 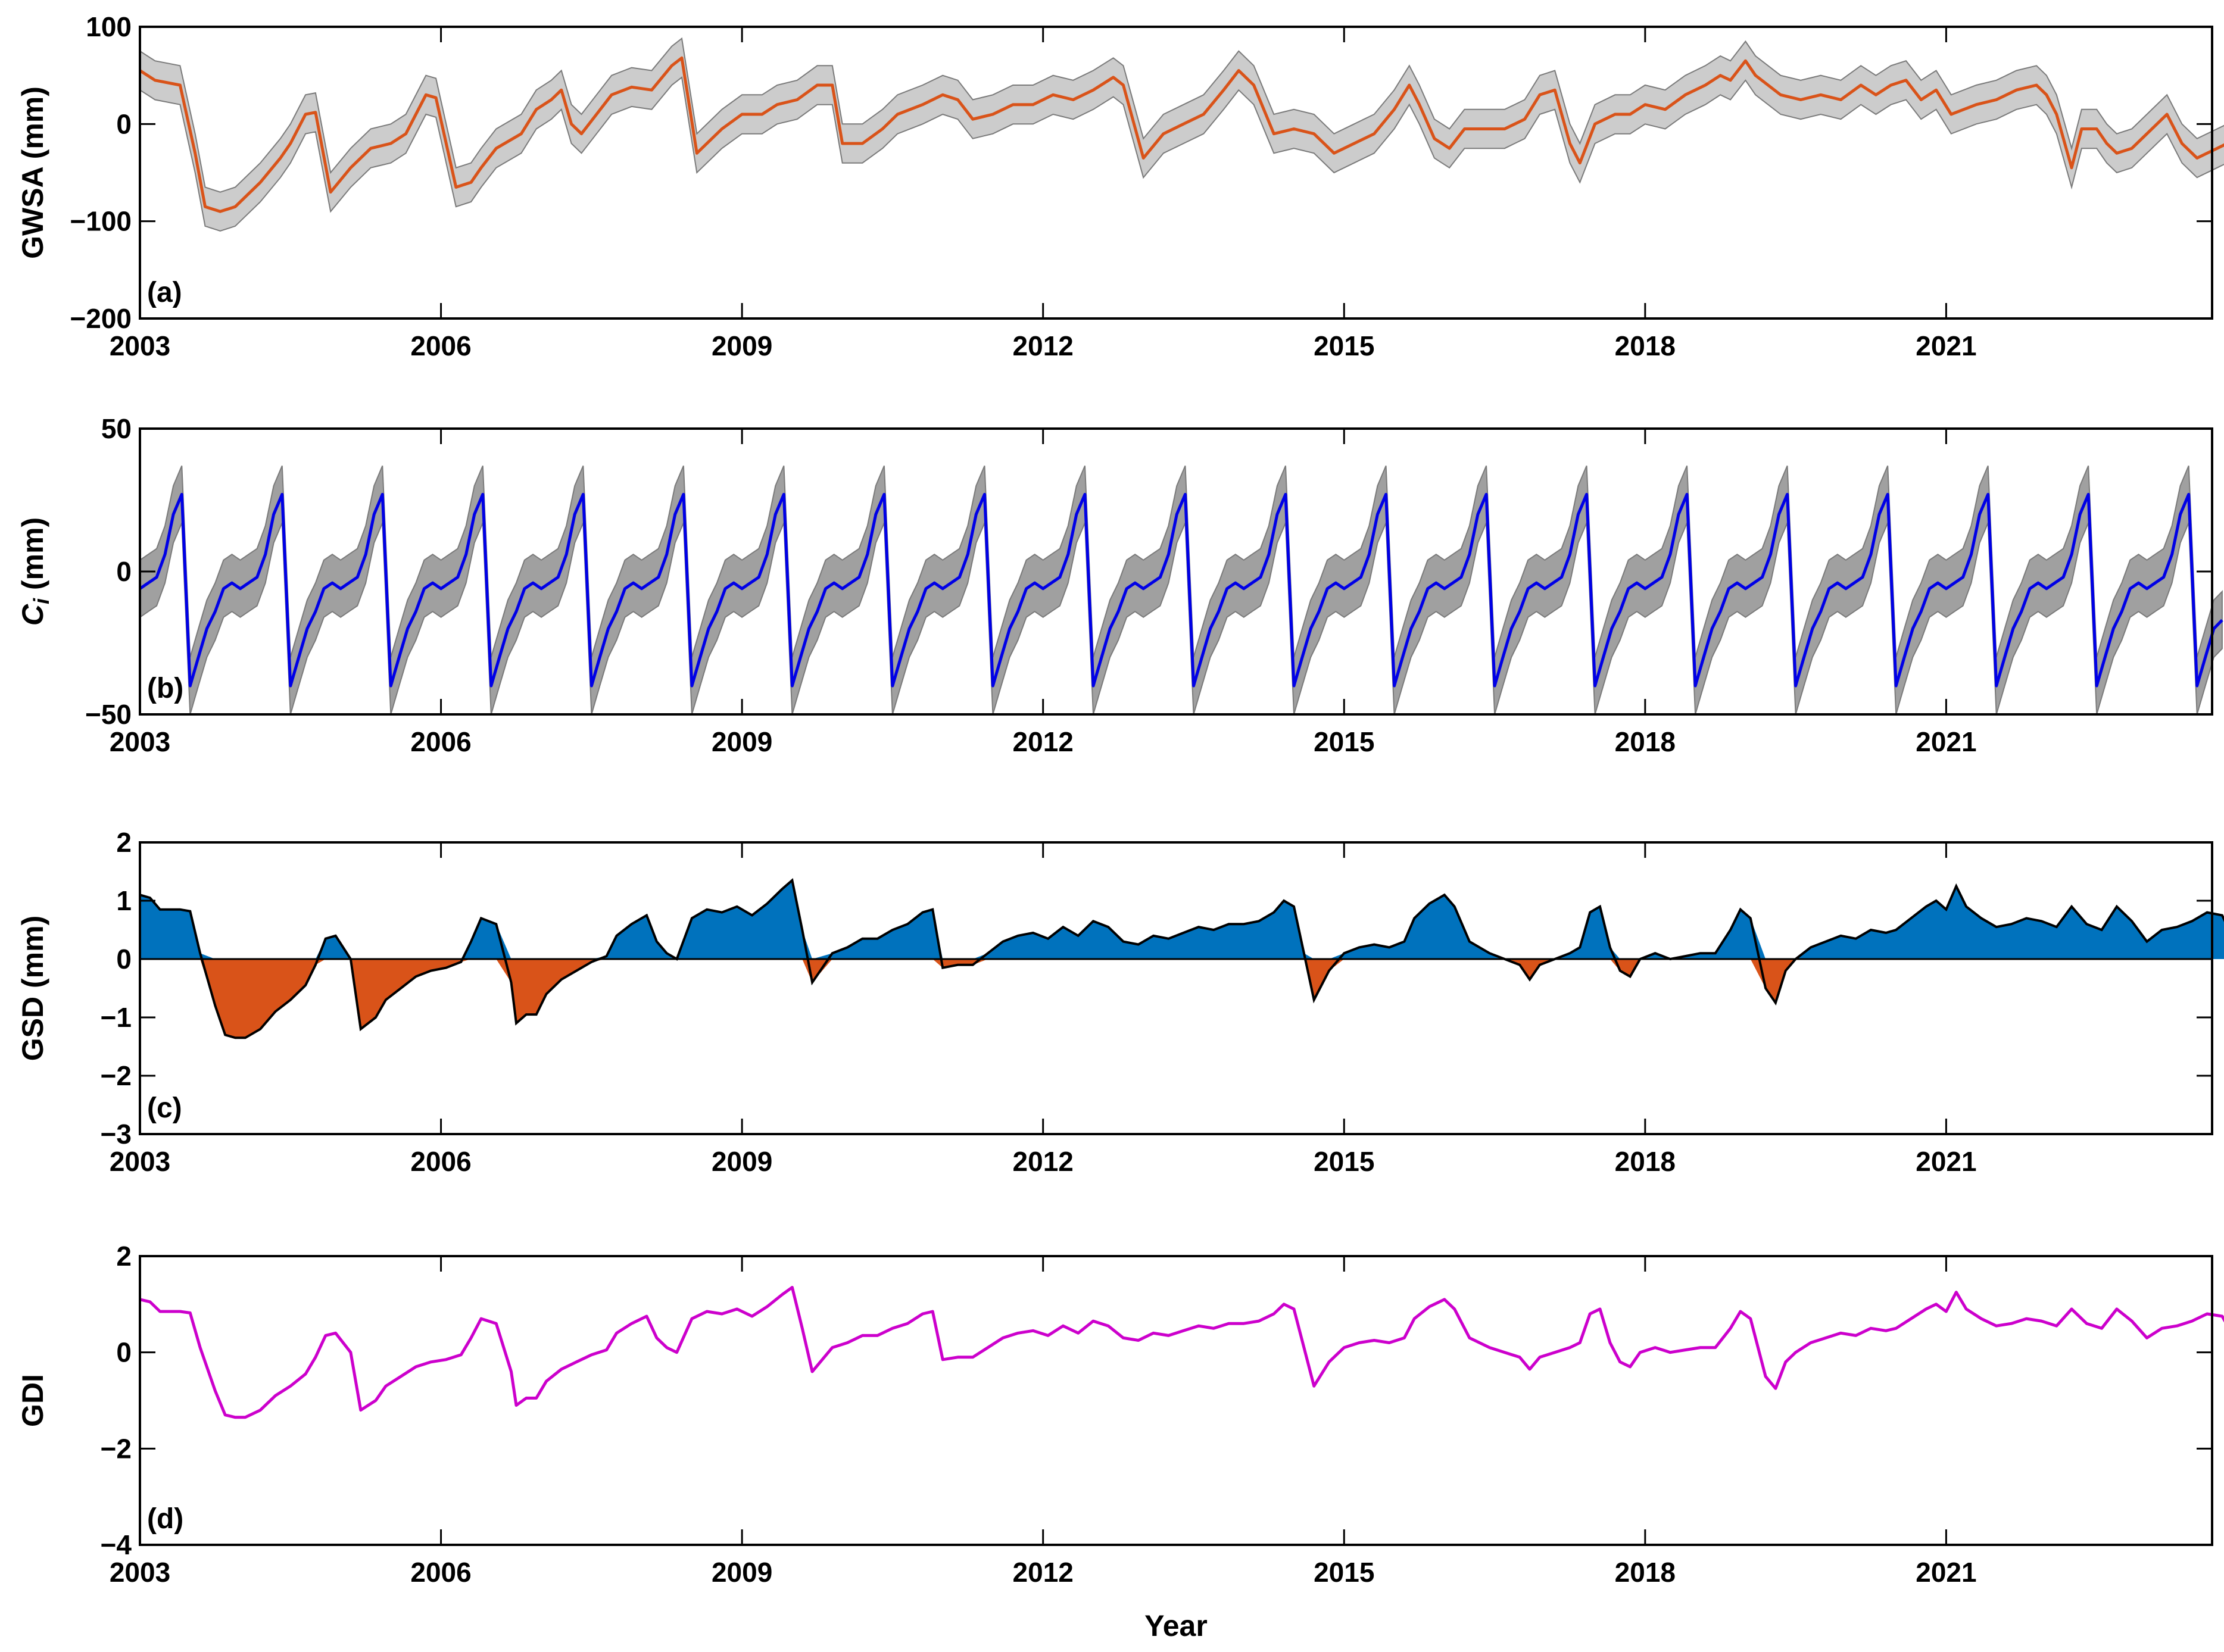 What do you see at coordinates (165, 1519) in the screenshot?
I see `panel-d-label: (d)` at bounding box center [165, 1519].